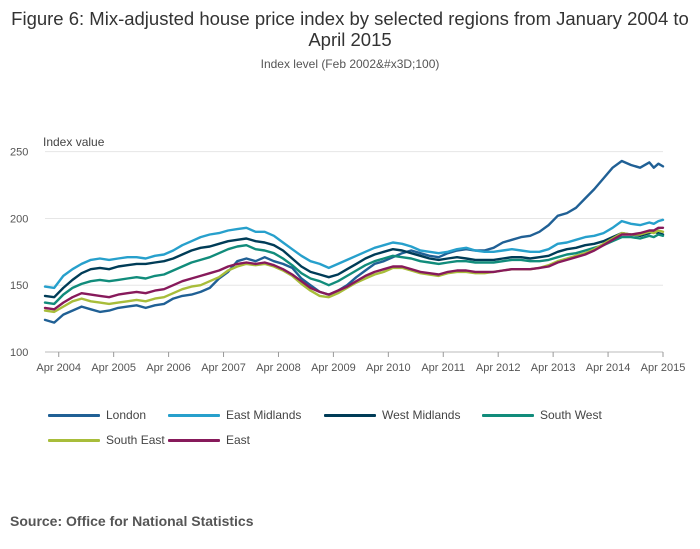 The image size is (700, 549). I want to click on legend-label: West Midlands, so click(421, 415).